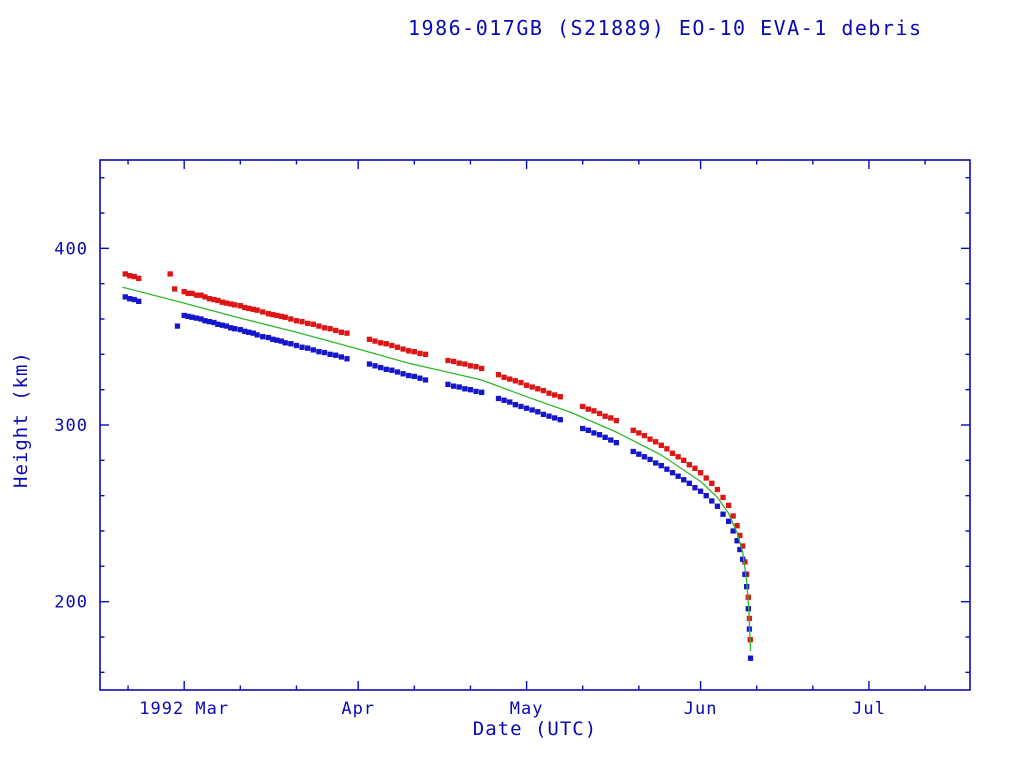  What do you see at coordinates (71, 426) in the screenshot?
I see `y-tick-label: 300` at bounding box center [71, 426].